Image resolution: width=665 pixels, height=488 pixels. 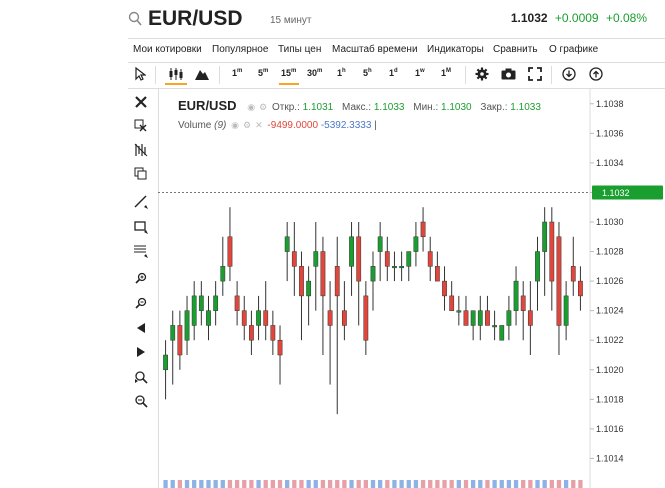 I want to click on tf-5h: 5h, so click(x=367, y=73).